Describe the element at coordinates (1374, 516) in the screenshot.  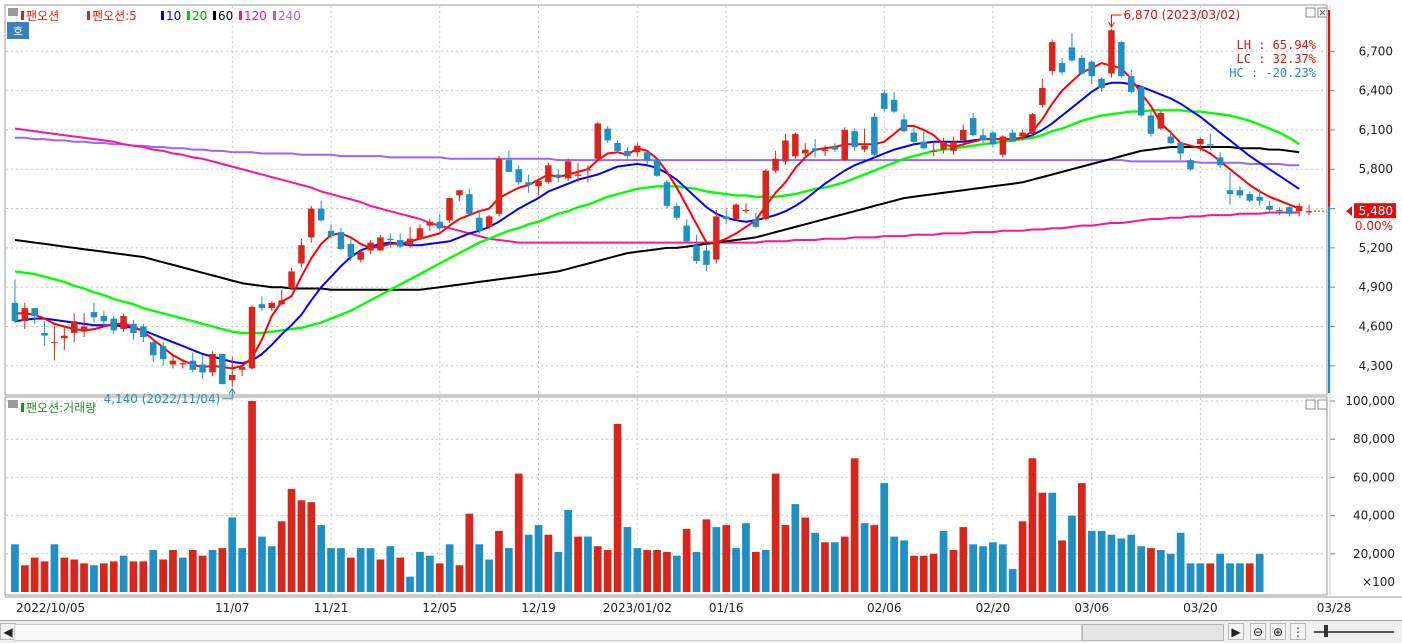
I see `volume-tick-label: 40,000` at that location.